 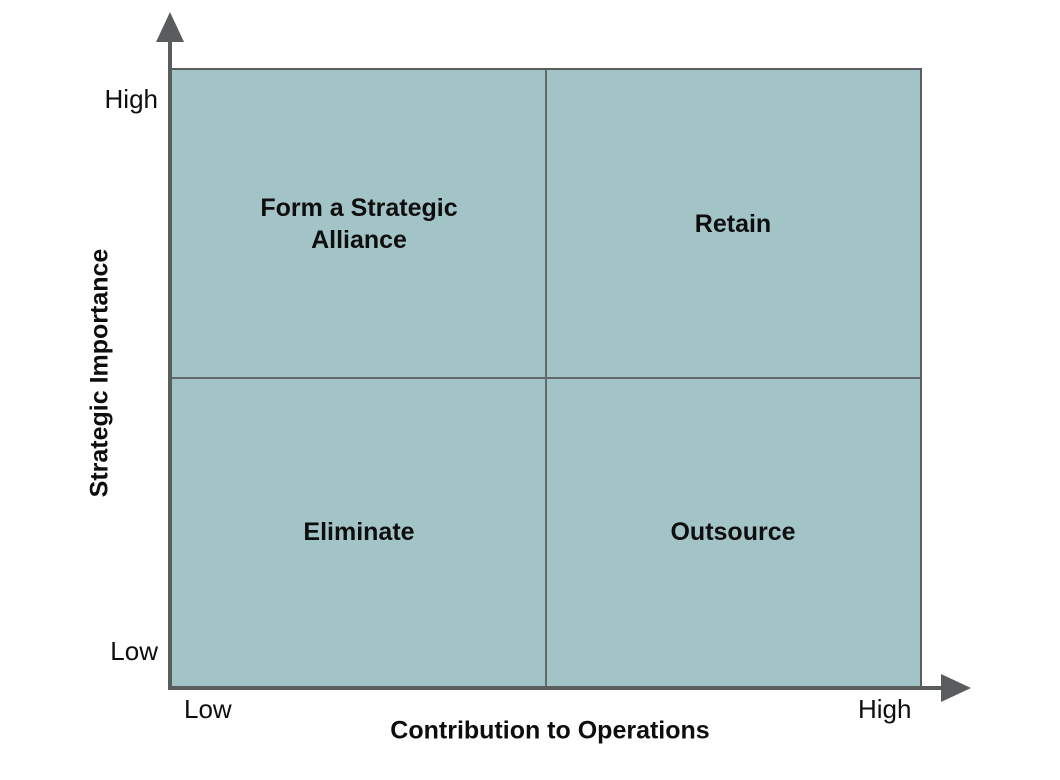 What do you see at coordinates (208, 709) in the screenshot?
I see `x-axis-low-tick: Low` at bounding box center [208, 709].